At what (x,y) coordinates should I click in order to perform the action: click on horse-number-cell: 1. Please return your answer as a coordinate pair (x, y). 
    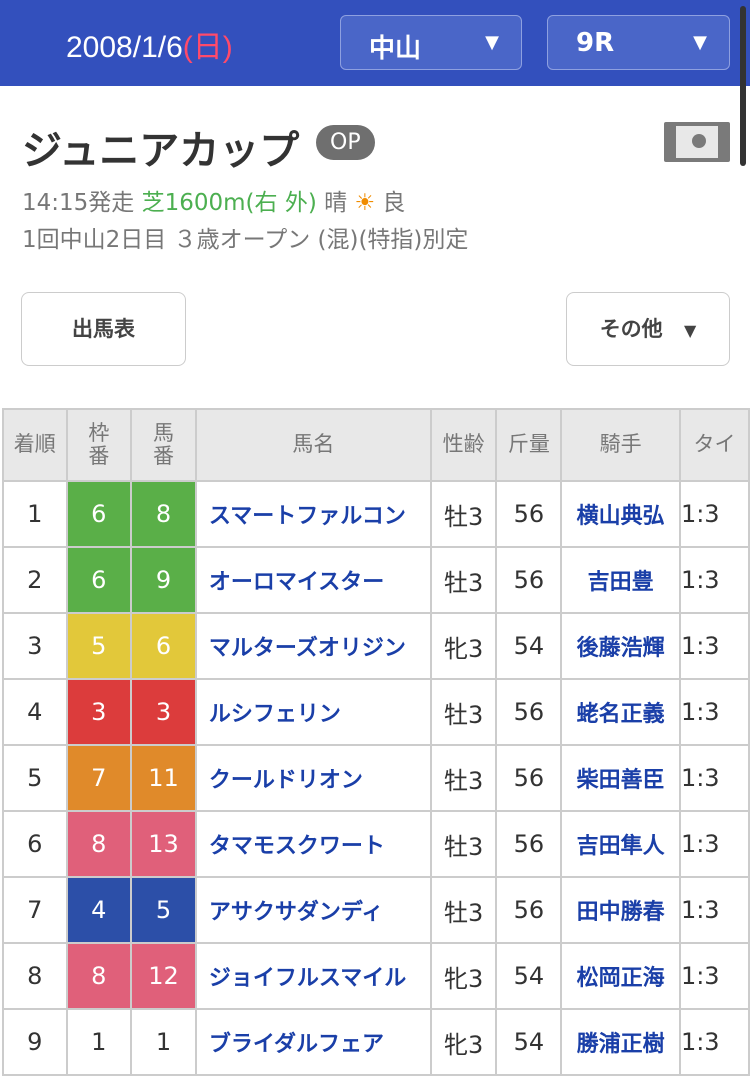
    Looking at the image, I should click on (163, 1042).